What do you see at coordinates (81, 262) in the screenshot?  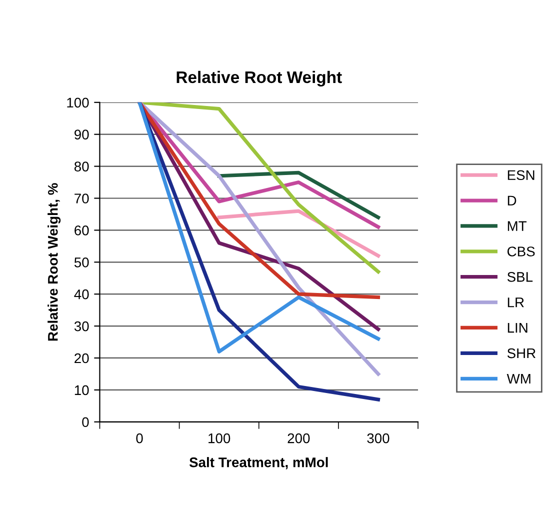 I see `y-tick-label: 50` at bounding box center [81, 262].